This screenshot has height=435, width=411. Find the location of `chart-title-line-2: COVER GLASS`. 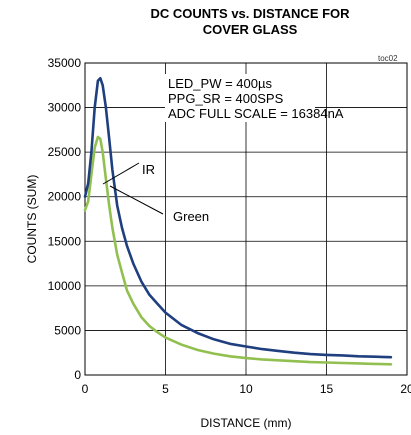

chart-title-line-2: COVER GLASS is located at coordinates (250, 29).